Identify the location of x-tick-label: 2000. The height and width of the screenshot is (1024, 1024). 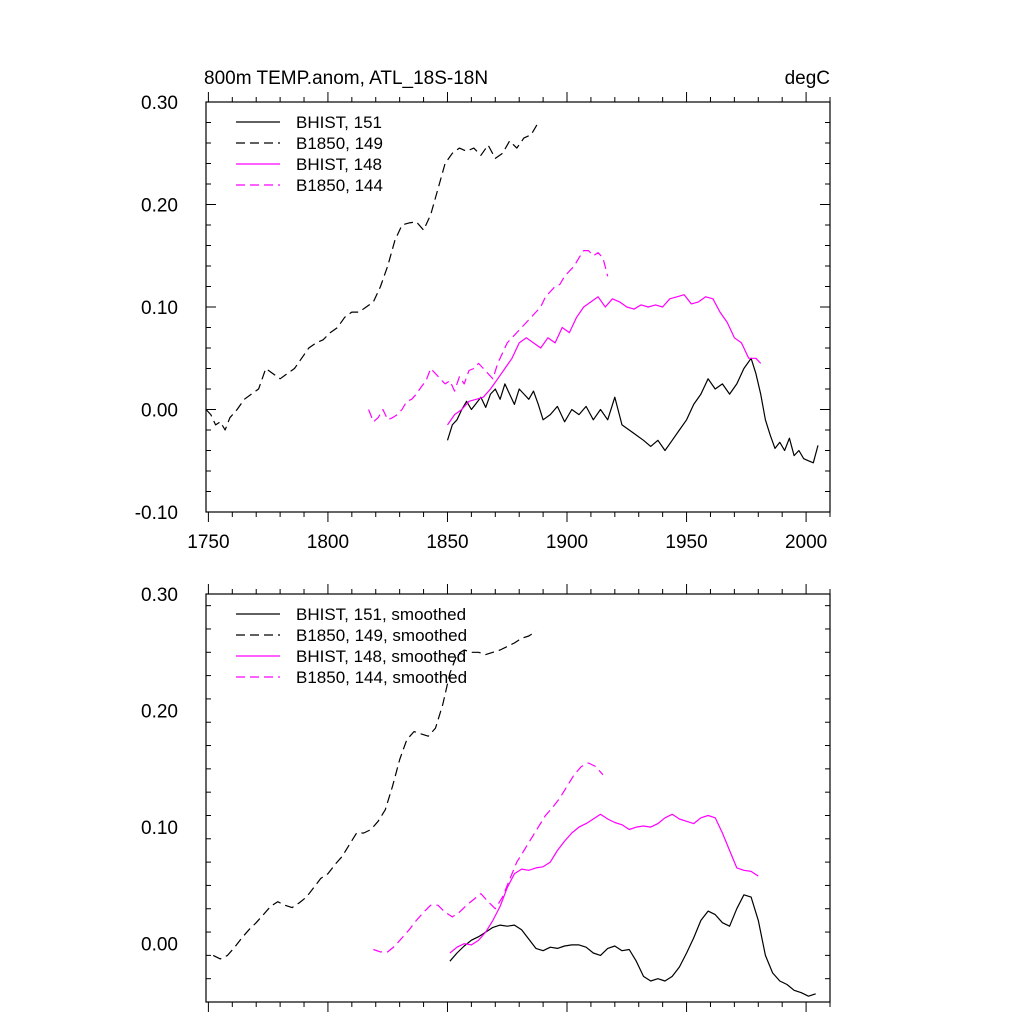
(806, 542).